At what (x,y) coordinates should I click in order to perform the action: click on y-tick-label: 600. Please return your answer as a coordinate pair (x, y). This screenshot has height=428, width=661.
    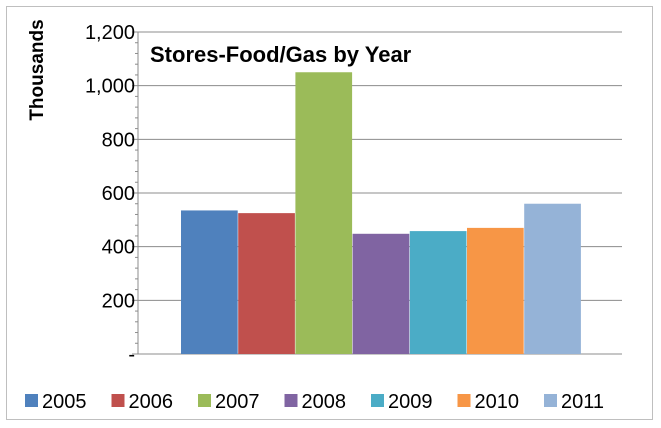
    Looking at the image, I should click on (118, 194).